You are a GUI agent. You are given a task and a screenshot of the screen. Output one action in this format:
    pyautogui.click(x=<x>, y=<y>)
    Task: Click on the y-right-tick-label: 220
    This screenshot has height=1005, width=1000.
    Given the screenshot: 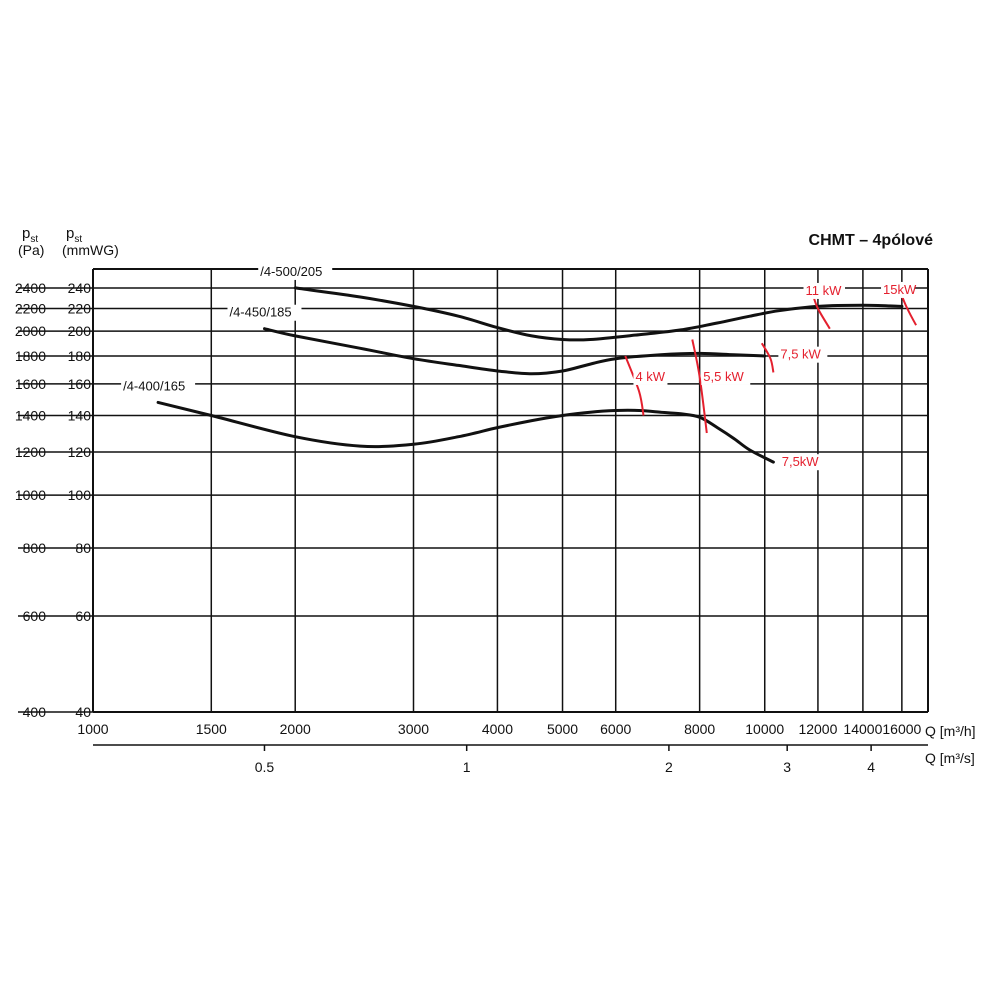 What is the action you would take?
    pyautogui.click(x=80, y=309)
    